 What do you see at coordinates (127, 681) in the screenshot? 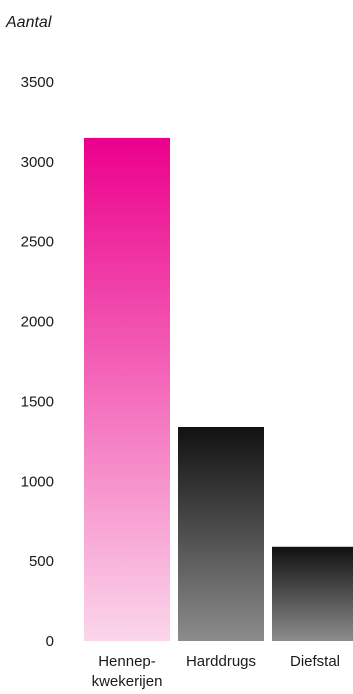
I see `x-category-label: kwekerijen` at bounding box center [127, 681].